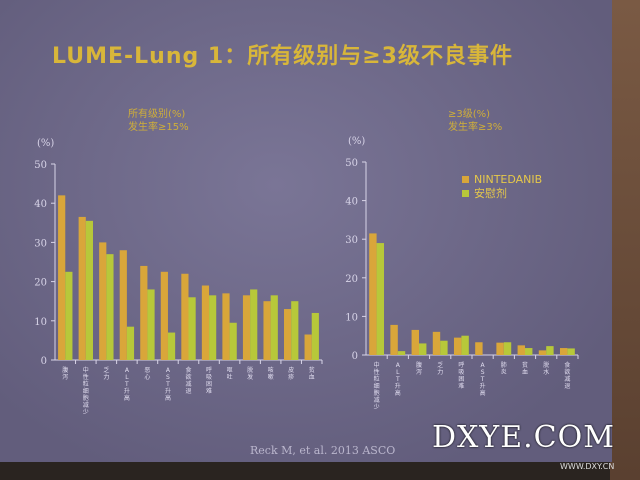  I want to click on left-subtitle-line2: 发生率≥15%, so click(158, 127).